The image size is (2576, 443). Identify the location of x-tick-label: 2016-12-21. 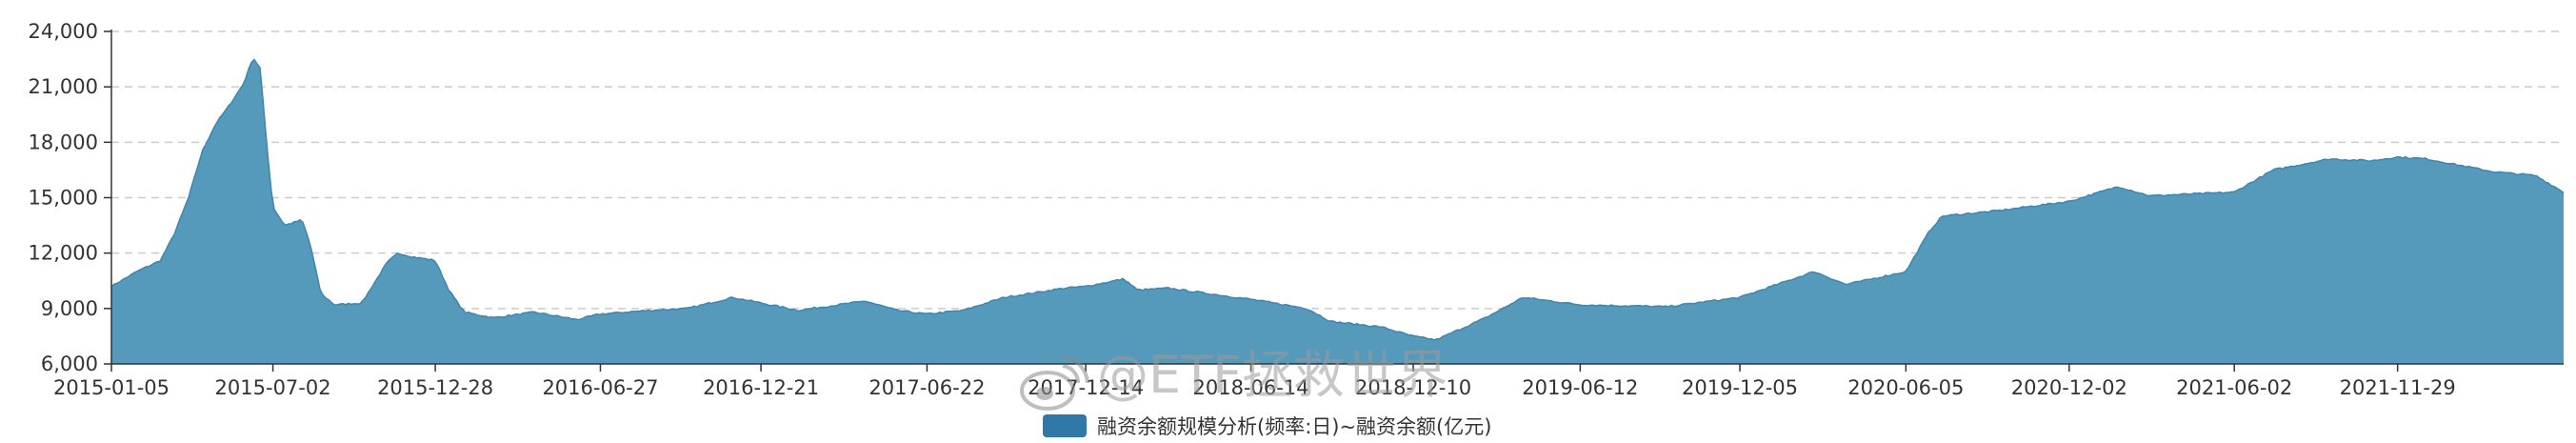
(761, 387).